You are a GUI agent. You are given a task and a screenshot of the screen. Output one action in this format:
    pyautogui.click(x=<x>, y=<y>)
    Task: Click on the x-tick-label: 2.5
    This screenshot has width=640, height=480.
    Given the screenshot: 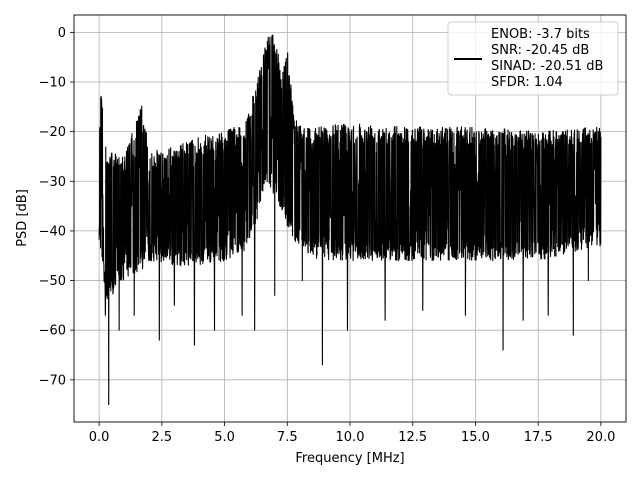 What is the action you would take?
    pyautogui.click(x=161, y=437)
    